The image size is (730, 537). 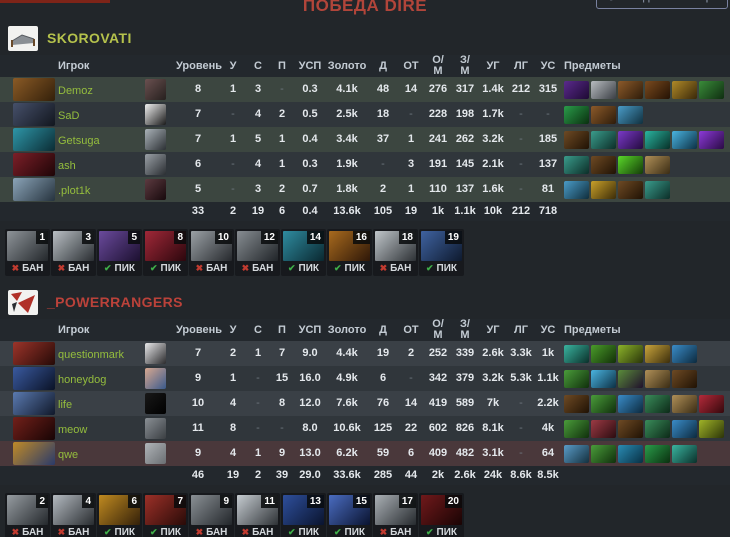 What do you see at coordinates (115, 302) in the screenshot?
I see `team-name: _POWERRANGERS` at bounding box center [115, 302].